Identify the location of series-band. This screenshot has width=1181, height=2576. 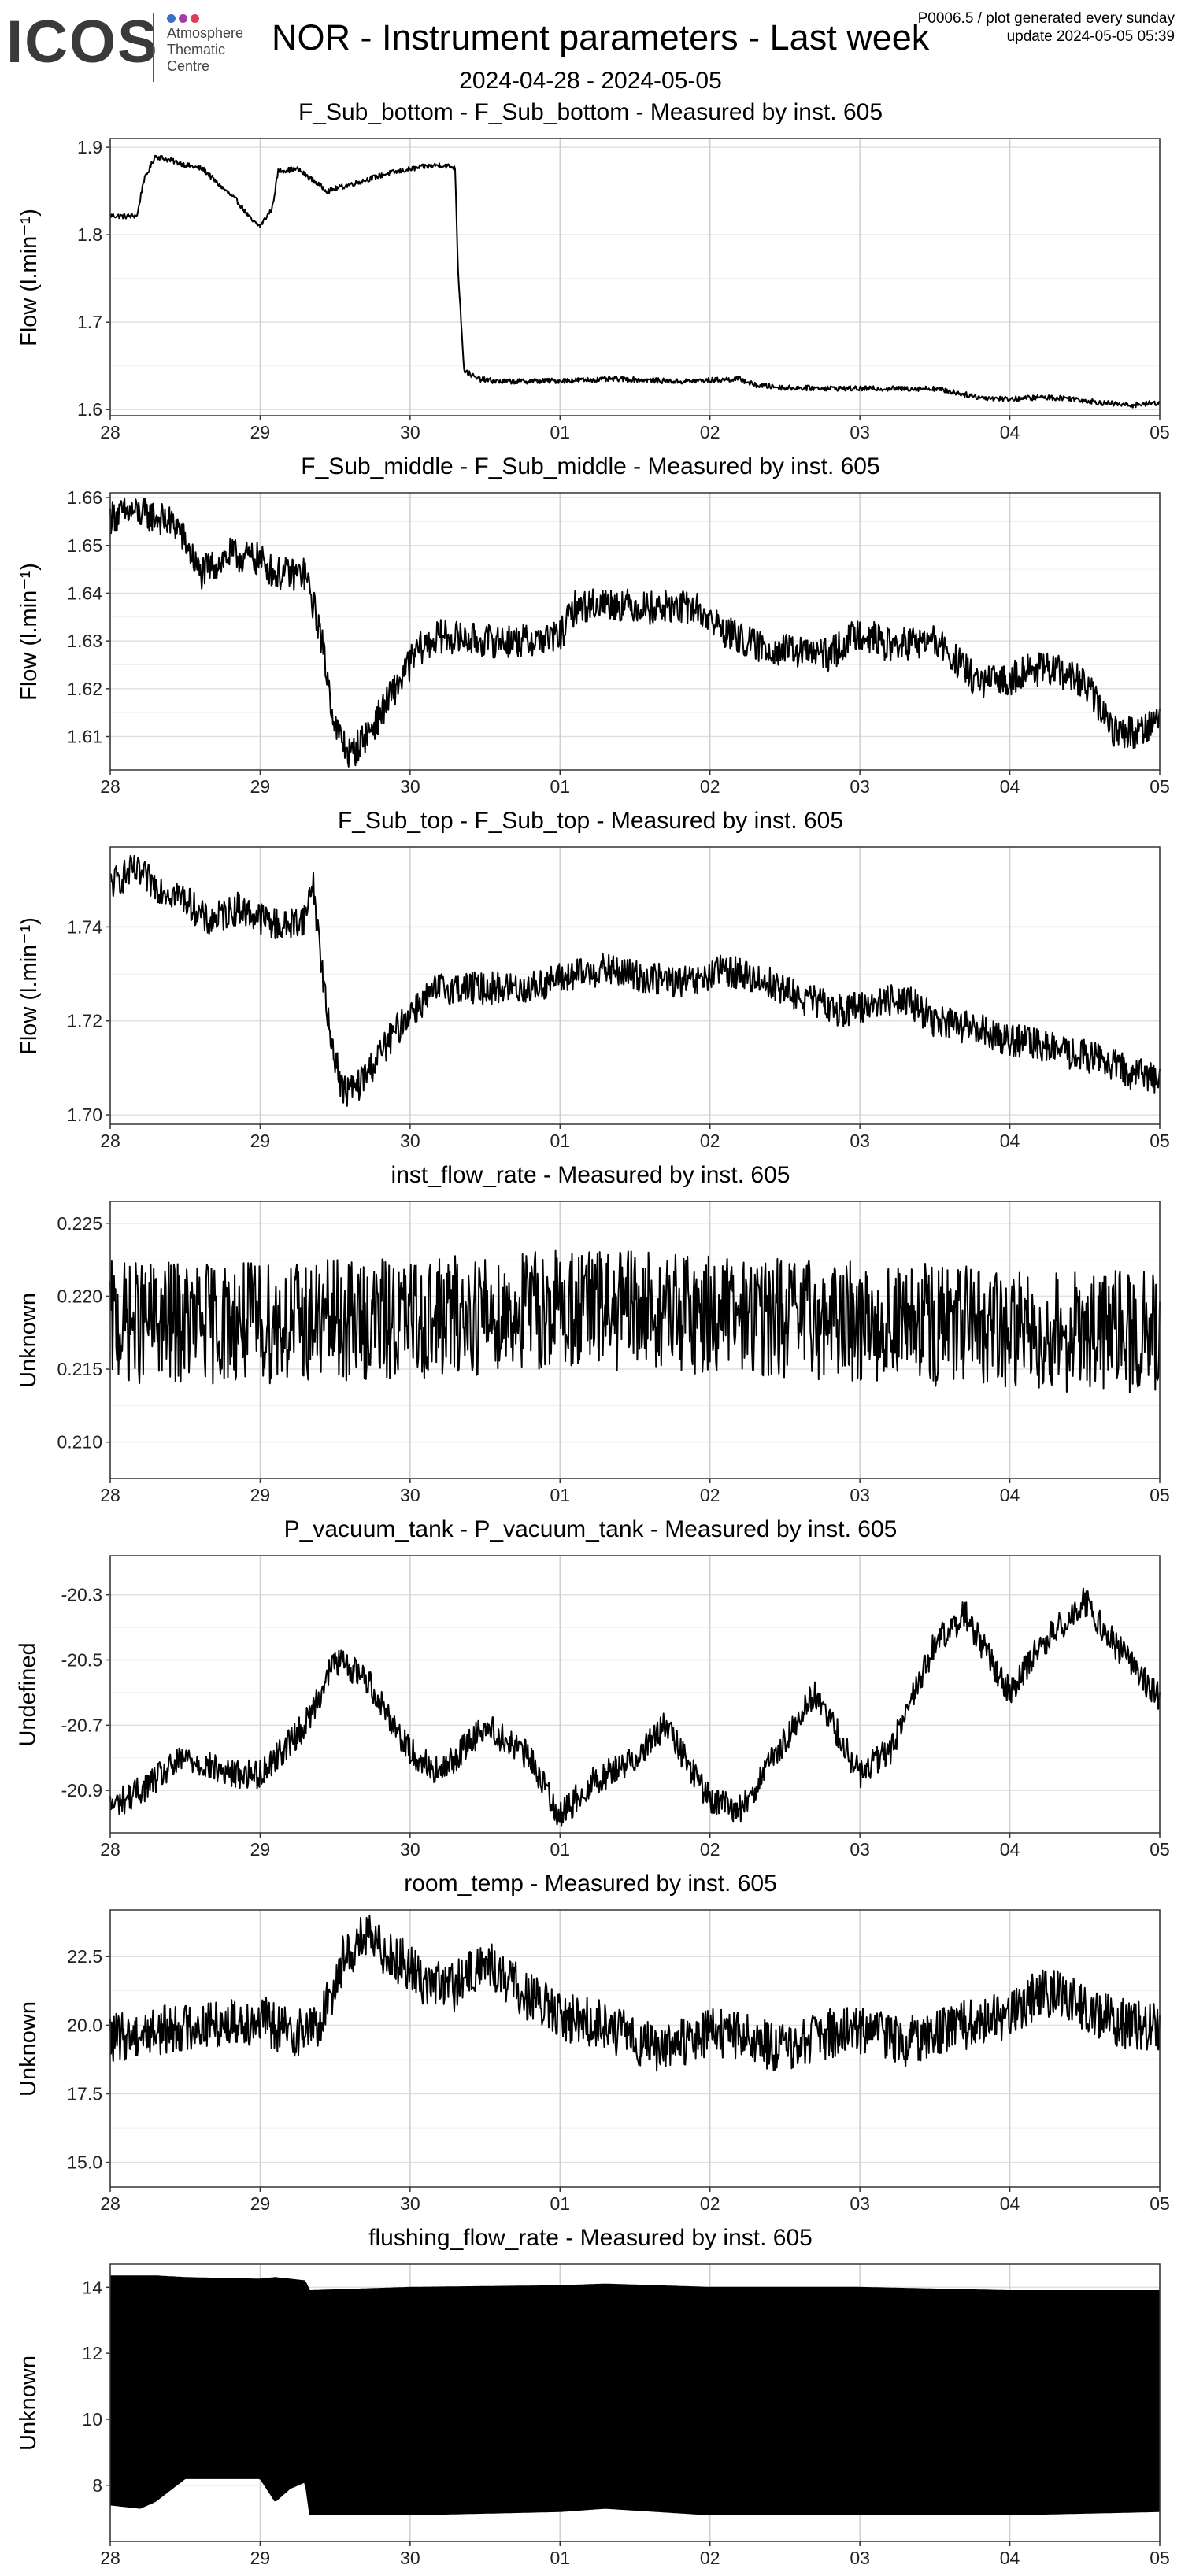
(635, 2395).